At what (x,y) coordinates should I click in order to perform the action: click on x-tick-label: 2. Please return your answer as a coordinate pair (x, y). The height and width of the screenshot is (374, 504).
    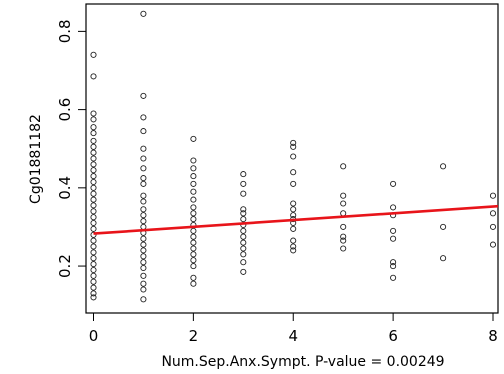
    Looking at the image, I should click on (194, 336).